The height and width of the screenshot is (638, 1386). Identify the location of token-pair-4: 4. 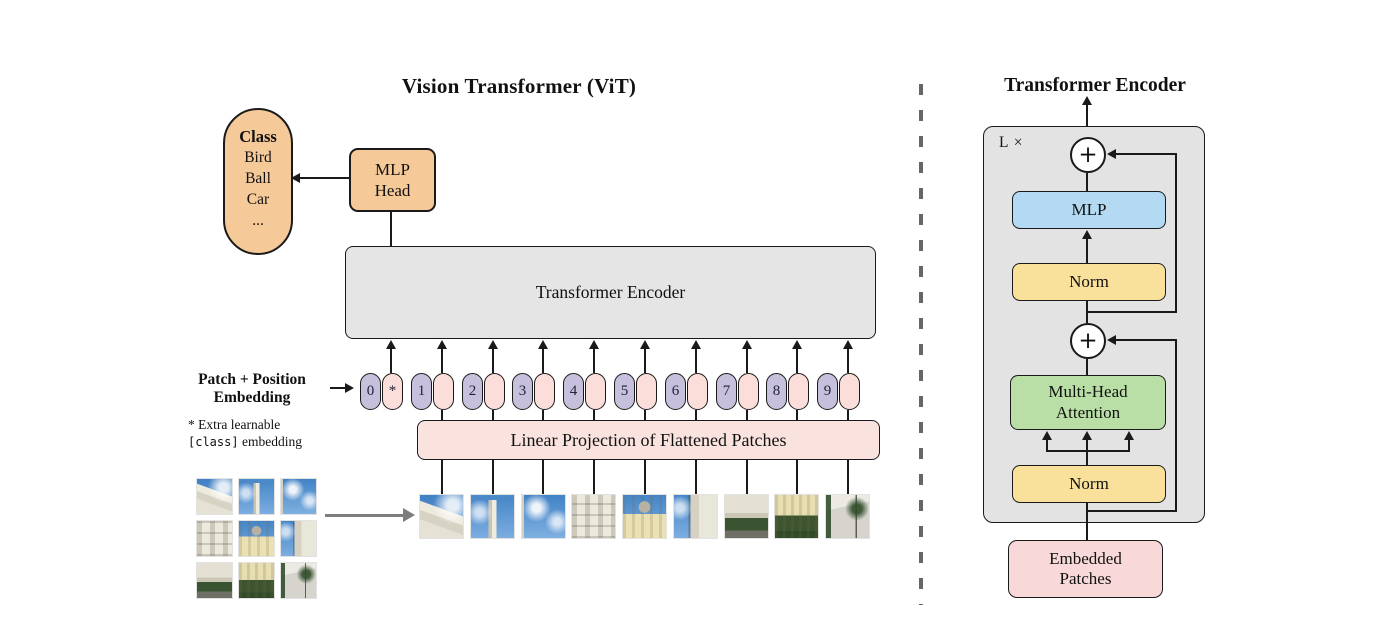
(585, 391).